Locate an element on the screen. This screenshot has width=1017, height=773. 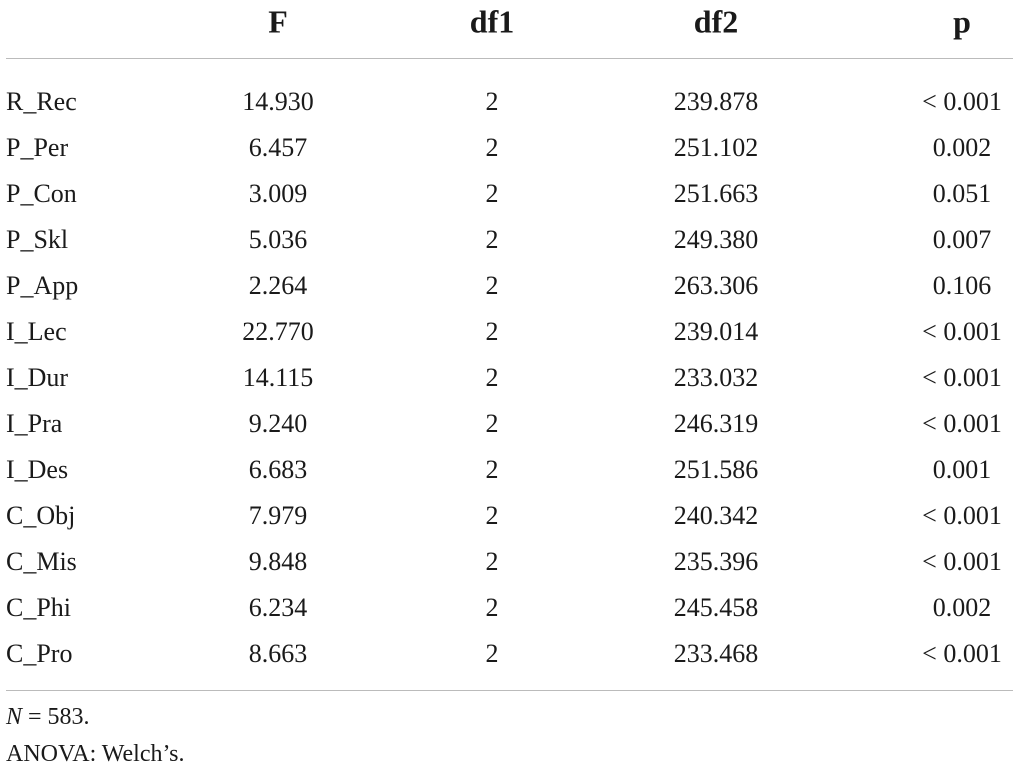
row-label: P_Per is located at coordinates (37, 147).